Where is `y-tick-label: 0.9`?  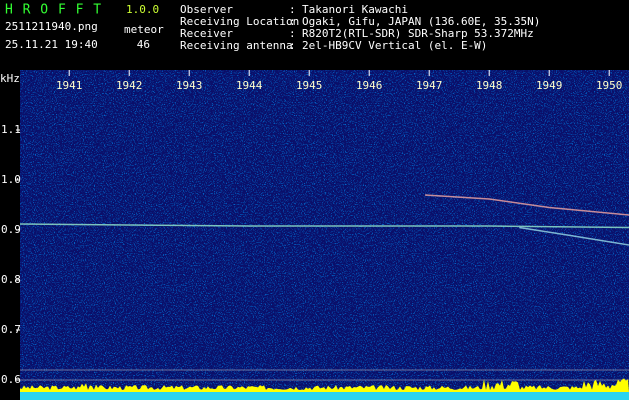 y-tick-label: 0.9 is located at coordinates (11, 229).